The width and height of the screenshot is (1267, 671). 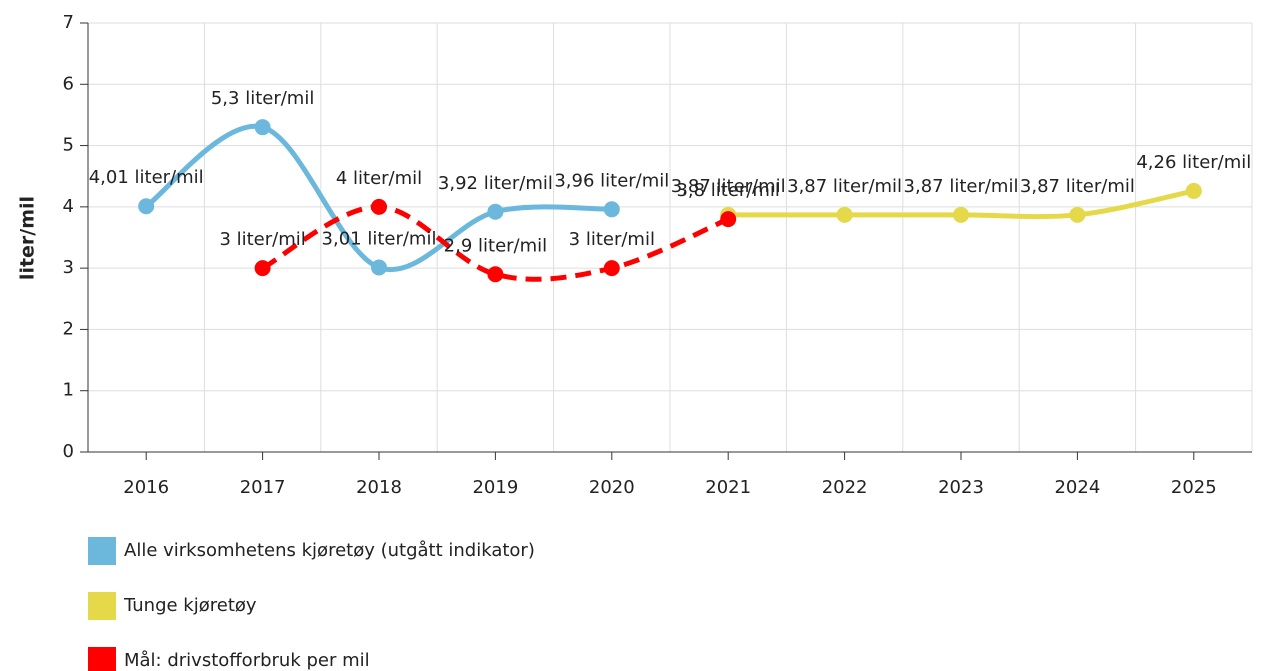 What do you see at coordinates (68, 145) in the screenshot?
I see `y-tick-label: 5` at bounding box center [68, 145].